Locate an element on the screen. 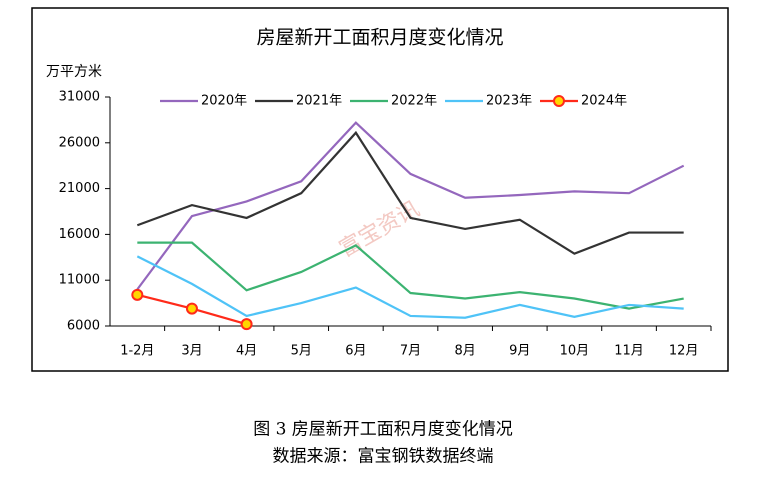 The height and width of the screenshot is (479, 765). y-tick-label: 26000 is located at coordinates (79, 142).